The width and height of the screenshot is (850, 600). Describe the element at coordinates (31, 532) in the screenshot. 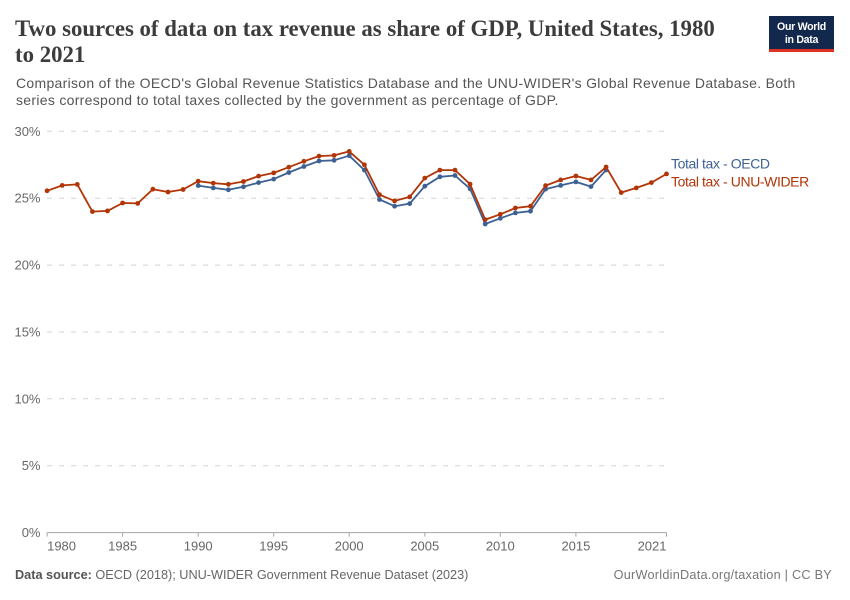

I see `svg-text: 0%` at that location.